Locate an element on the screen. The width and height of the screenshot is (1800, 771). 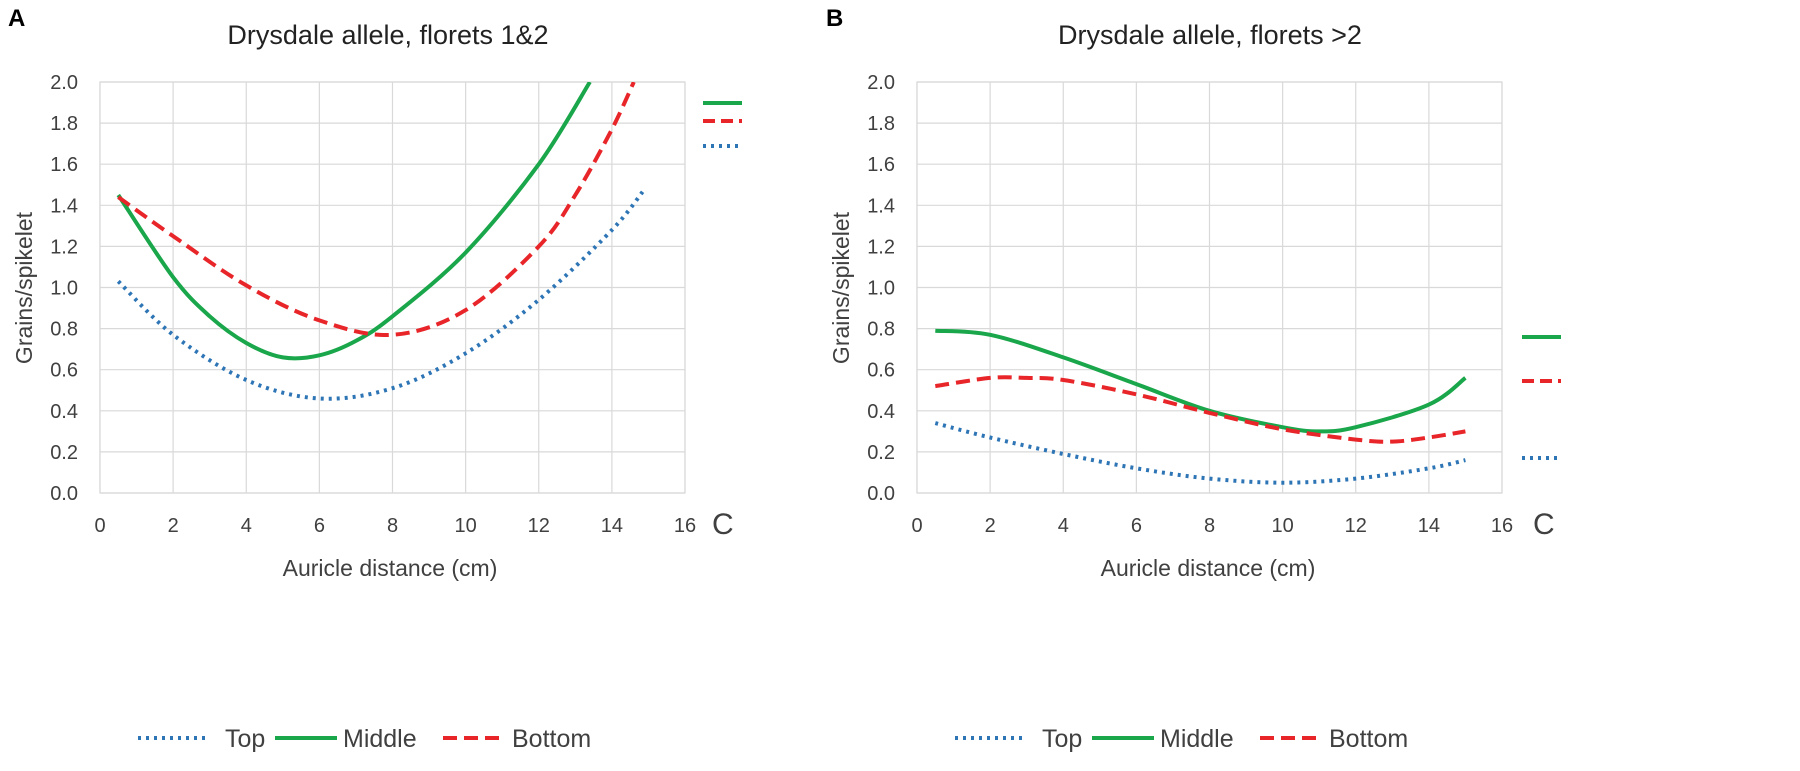
panel-a-y-tick-label: 2.0 is located at coordinates (64, 83).